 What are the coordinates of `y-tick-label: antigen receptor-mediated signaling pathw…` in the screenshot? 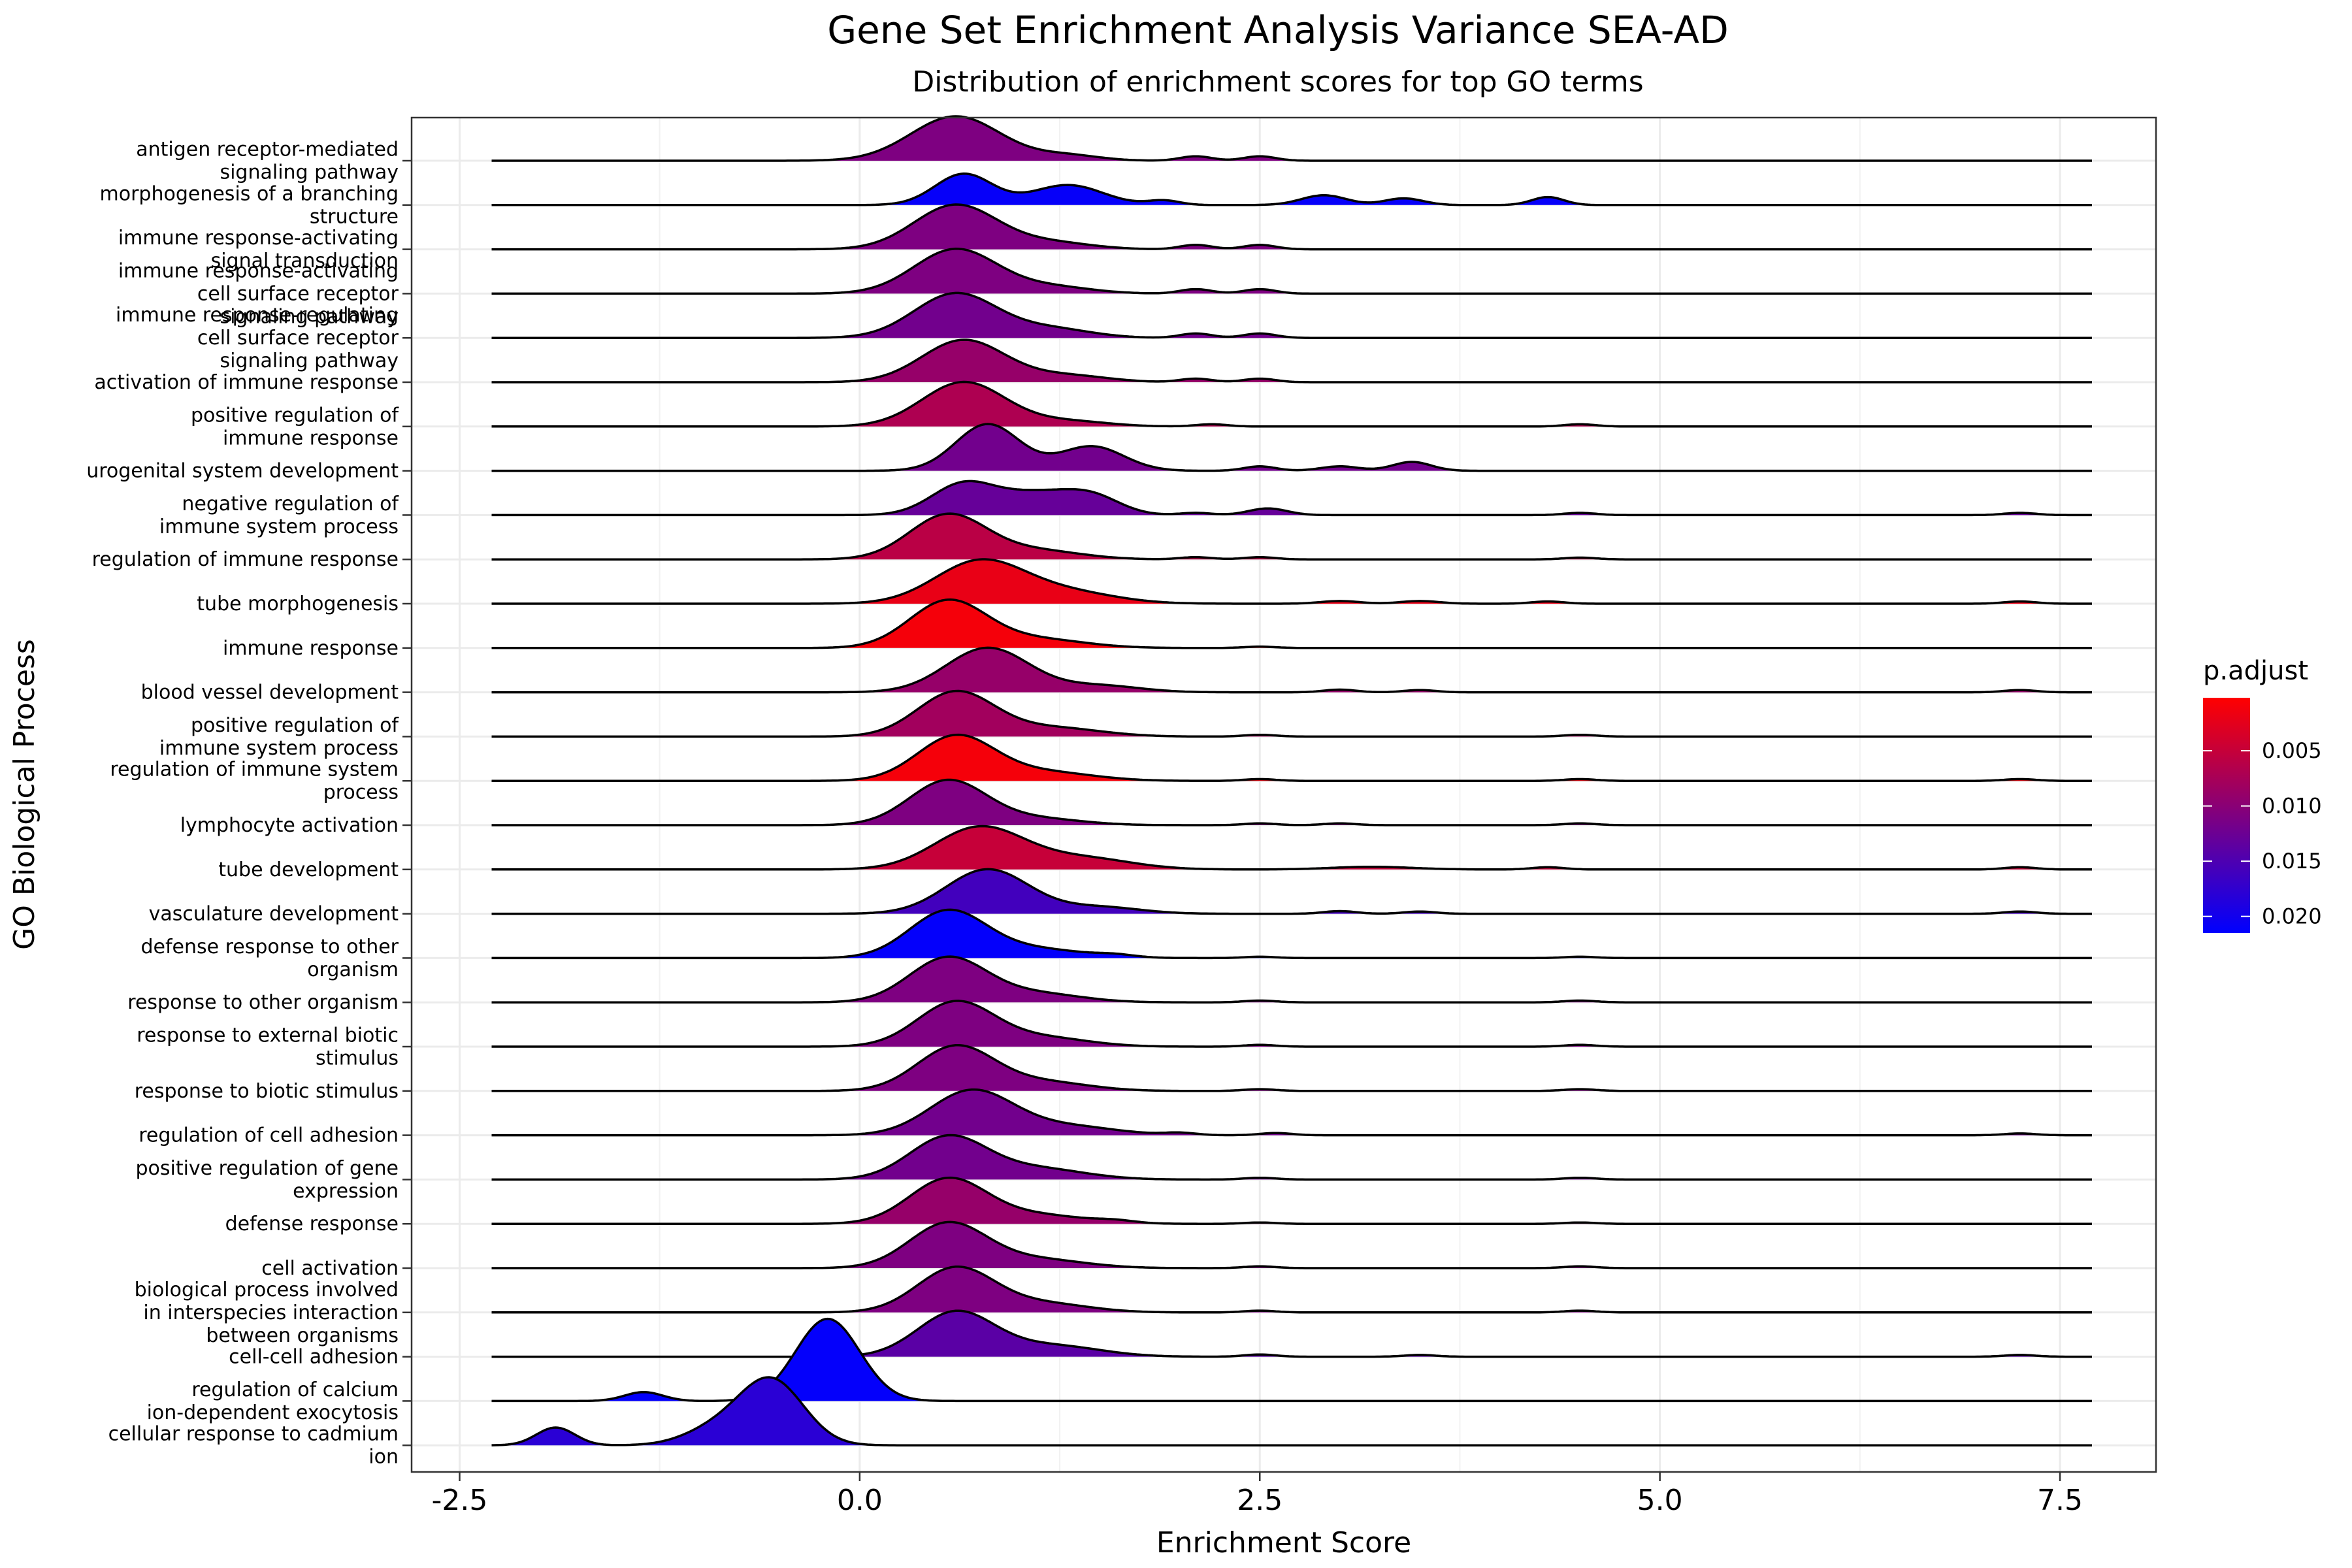 It's located at (267, 161).